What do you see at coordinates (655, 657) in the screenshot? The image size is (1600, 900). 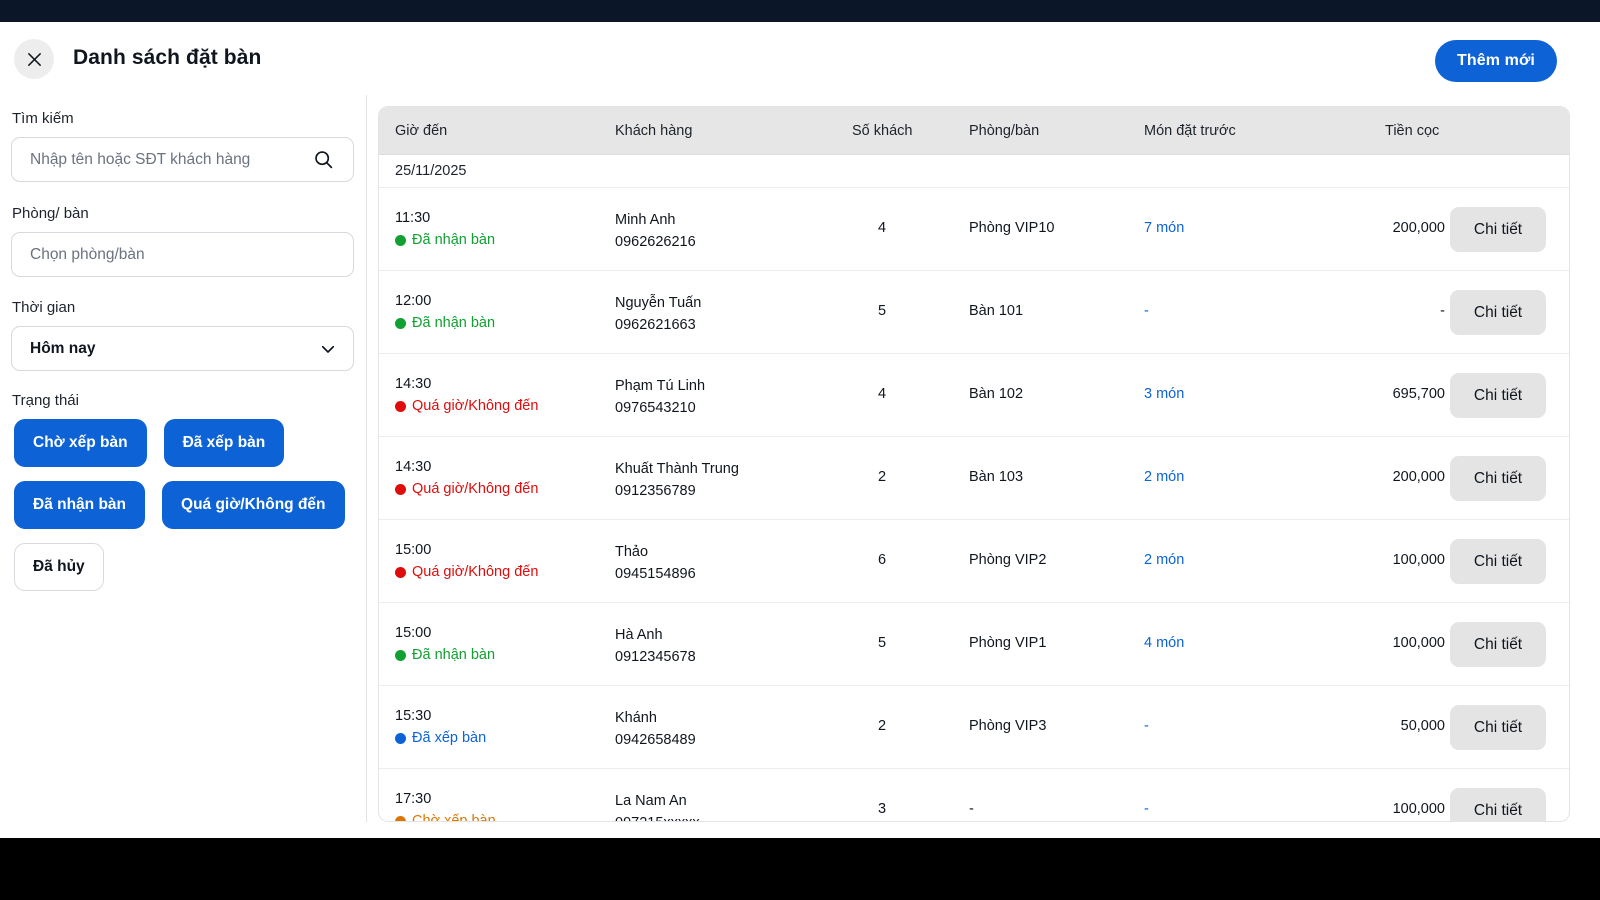 I see `customer-phone: 0912345678` at bounding box center [655, 657].